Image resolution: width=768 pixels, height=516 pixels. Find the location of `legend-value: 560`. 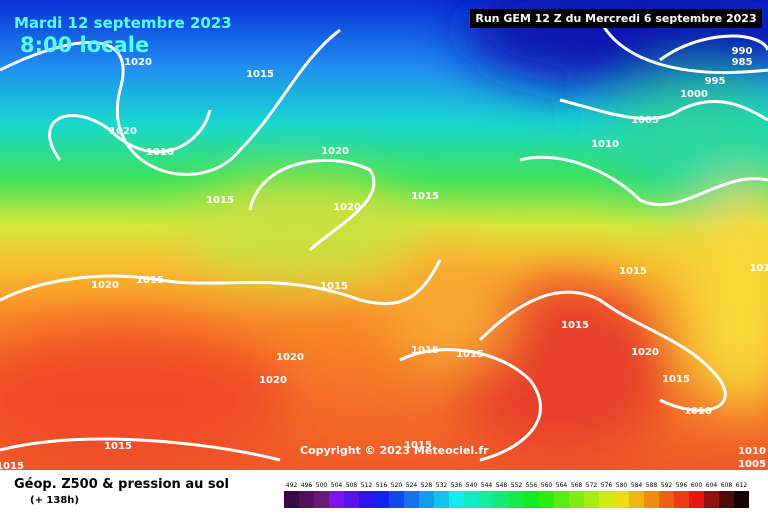

legend-value: 560 is located at coordinates (547, 485).